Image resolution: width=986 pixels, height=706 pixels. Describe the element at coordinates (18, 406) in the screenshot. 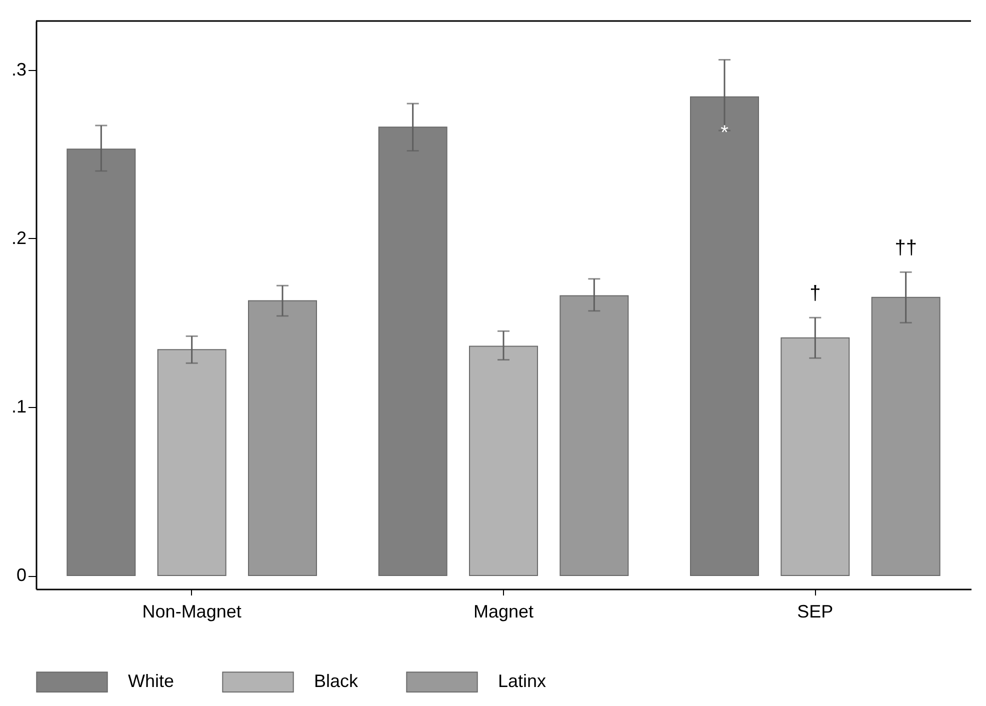

I see `y-tick-label: .1` at that location.